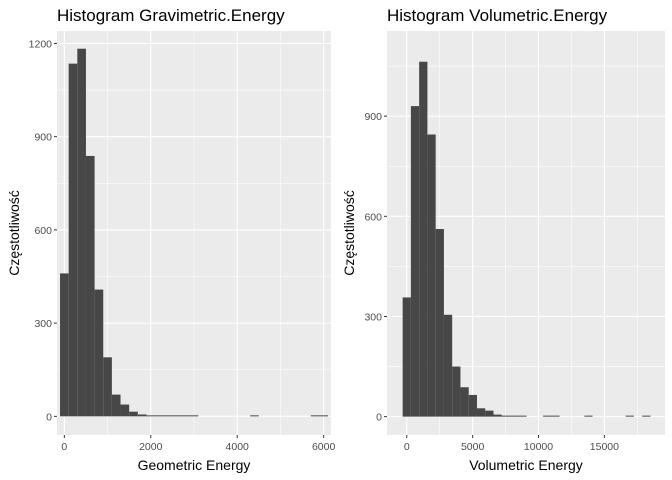 Image resolution: width=672 pixels, height=480 pixels. What do you see at coordinates (238, 447) in the screenshot?
I see `x-tick-label: 4000` at bounding box center [238, 447].